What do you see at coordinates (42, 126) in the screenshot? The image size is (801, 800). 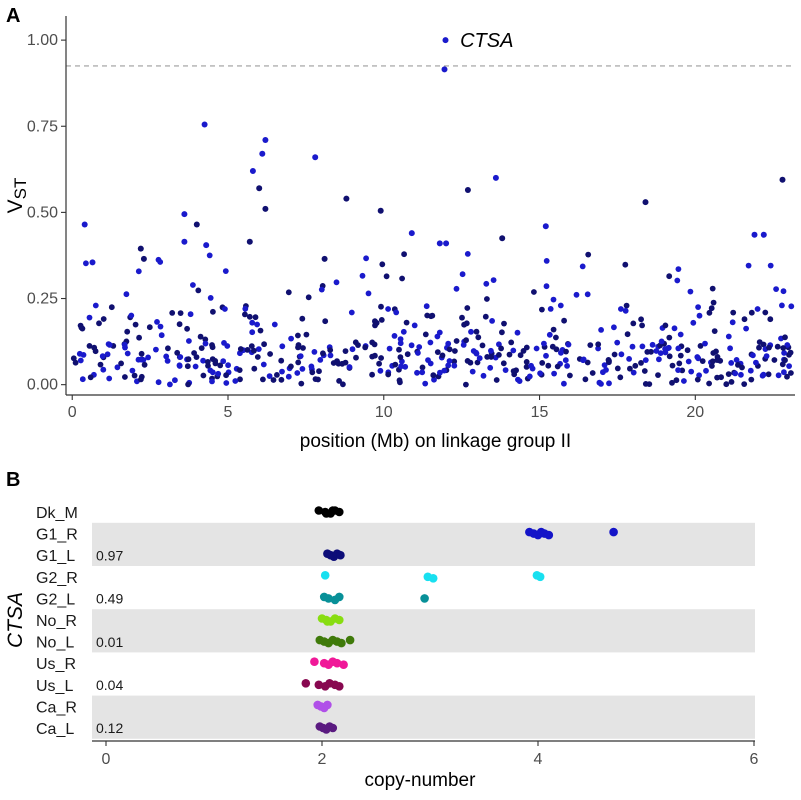 I see `panel-a-y-tick-label: 0.75` at bounding box center [42, 126].